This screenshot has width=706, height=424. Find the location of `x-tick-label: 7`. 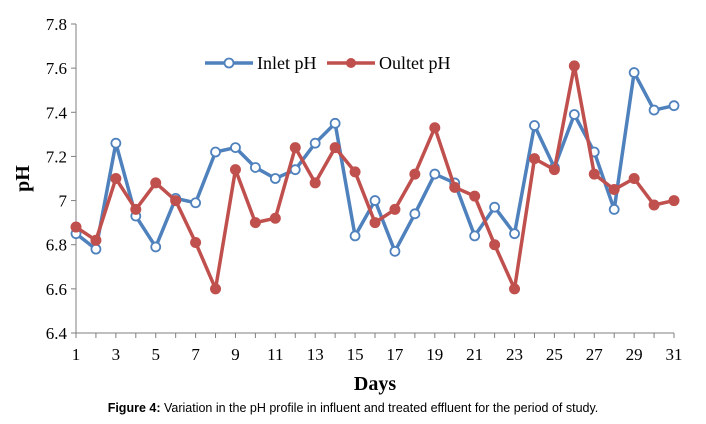

x-tick-label: 7 is located at coordinates (195, 354).